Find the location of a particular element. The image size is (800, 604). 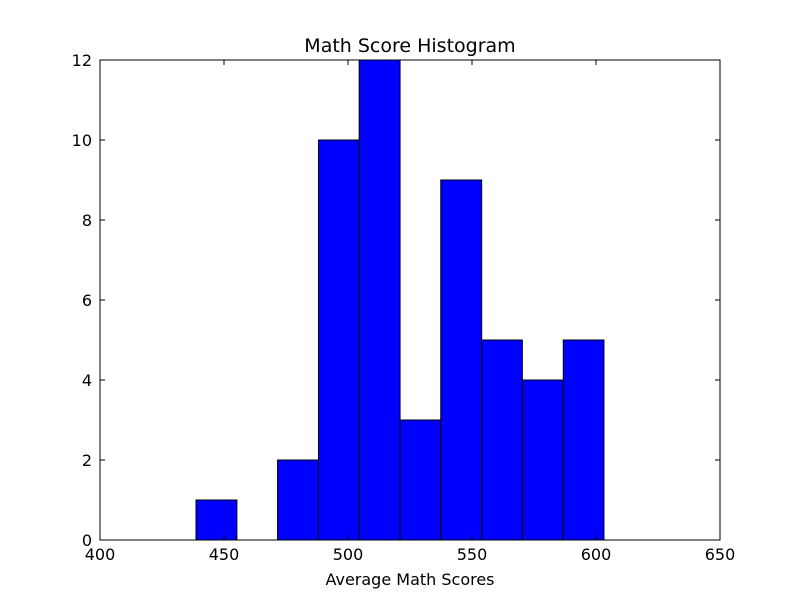

x-tick-label: 500 is located at coordinates (348, 554).